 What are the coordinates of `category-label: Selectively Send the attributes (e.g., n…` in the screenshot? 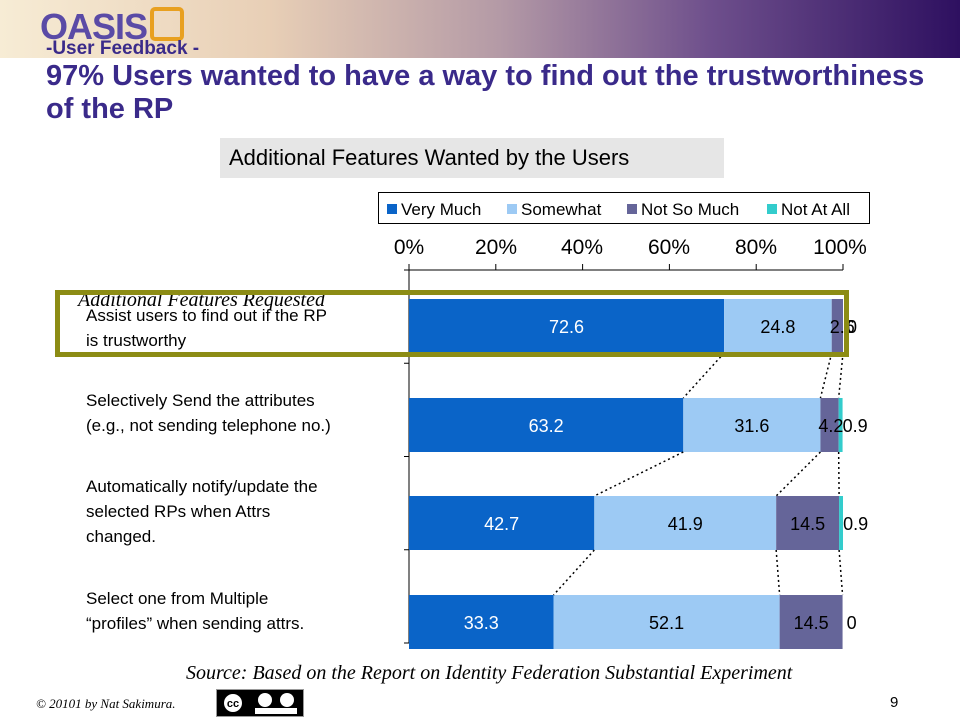 It's located at (241, 413).